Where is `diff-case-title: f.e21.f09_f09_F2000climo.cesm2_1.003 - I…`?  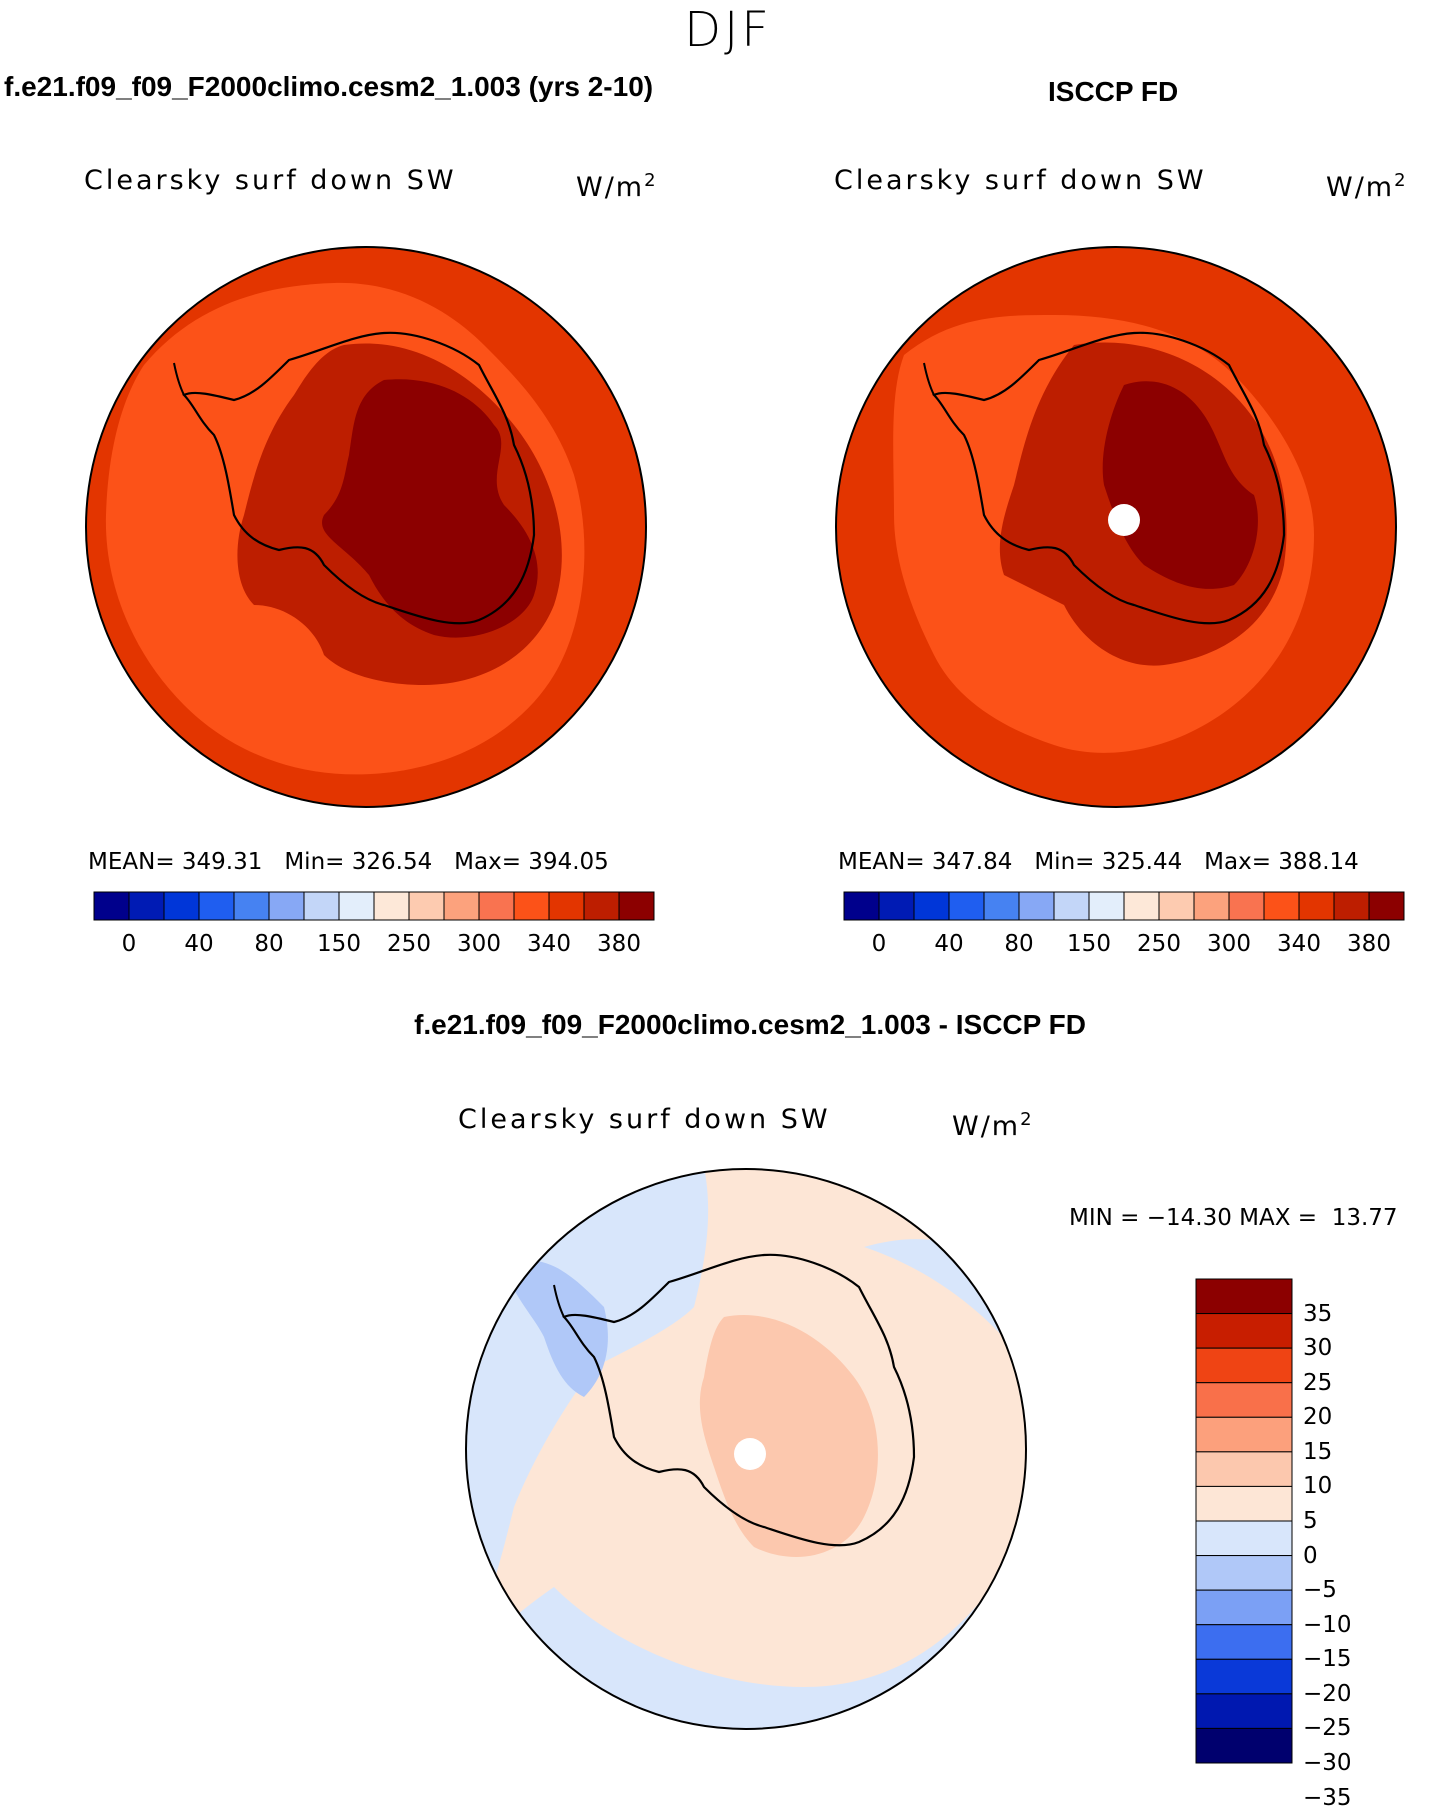 diff-case-title: f.e21.f09_f09_F2000climo.cesm2_1.003 - I… is located at coordinates (750, 1024).